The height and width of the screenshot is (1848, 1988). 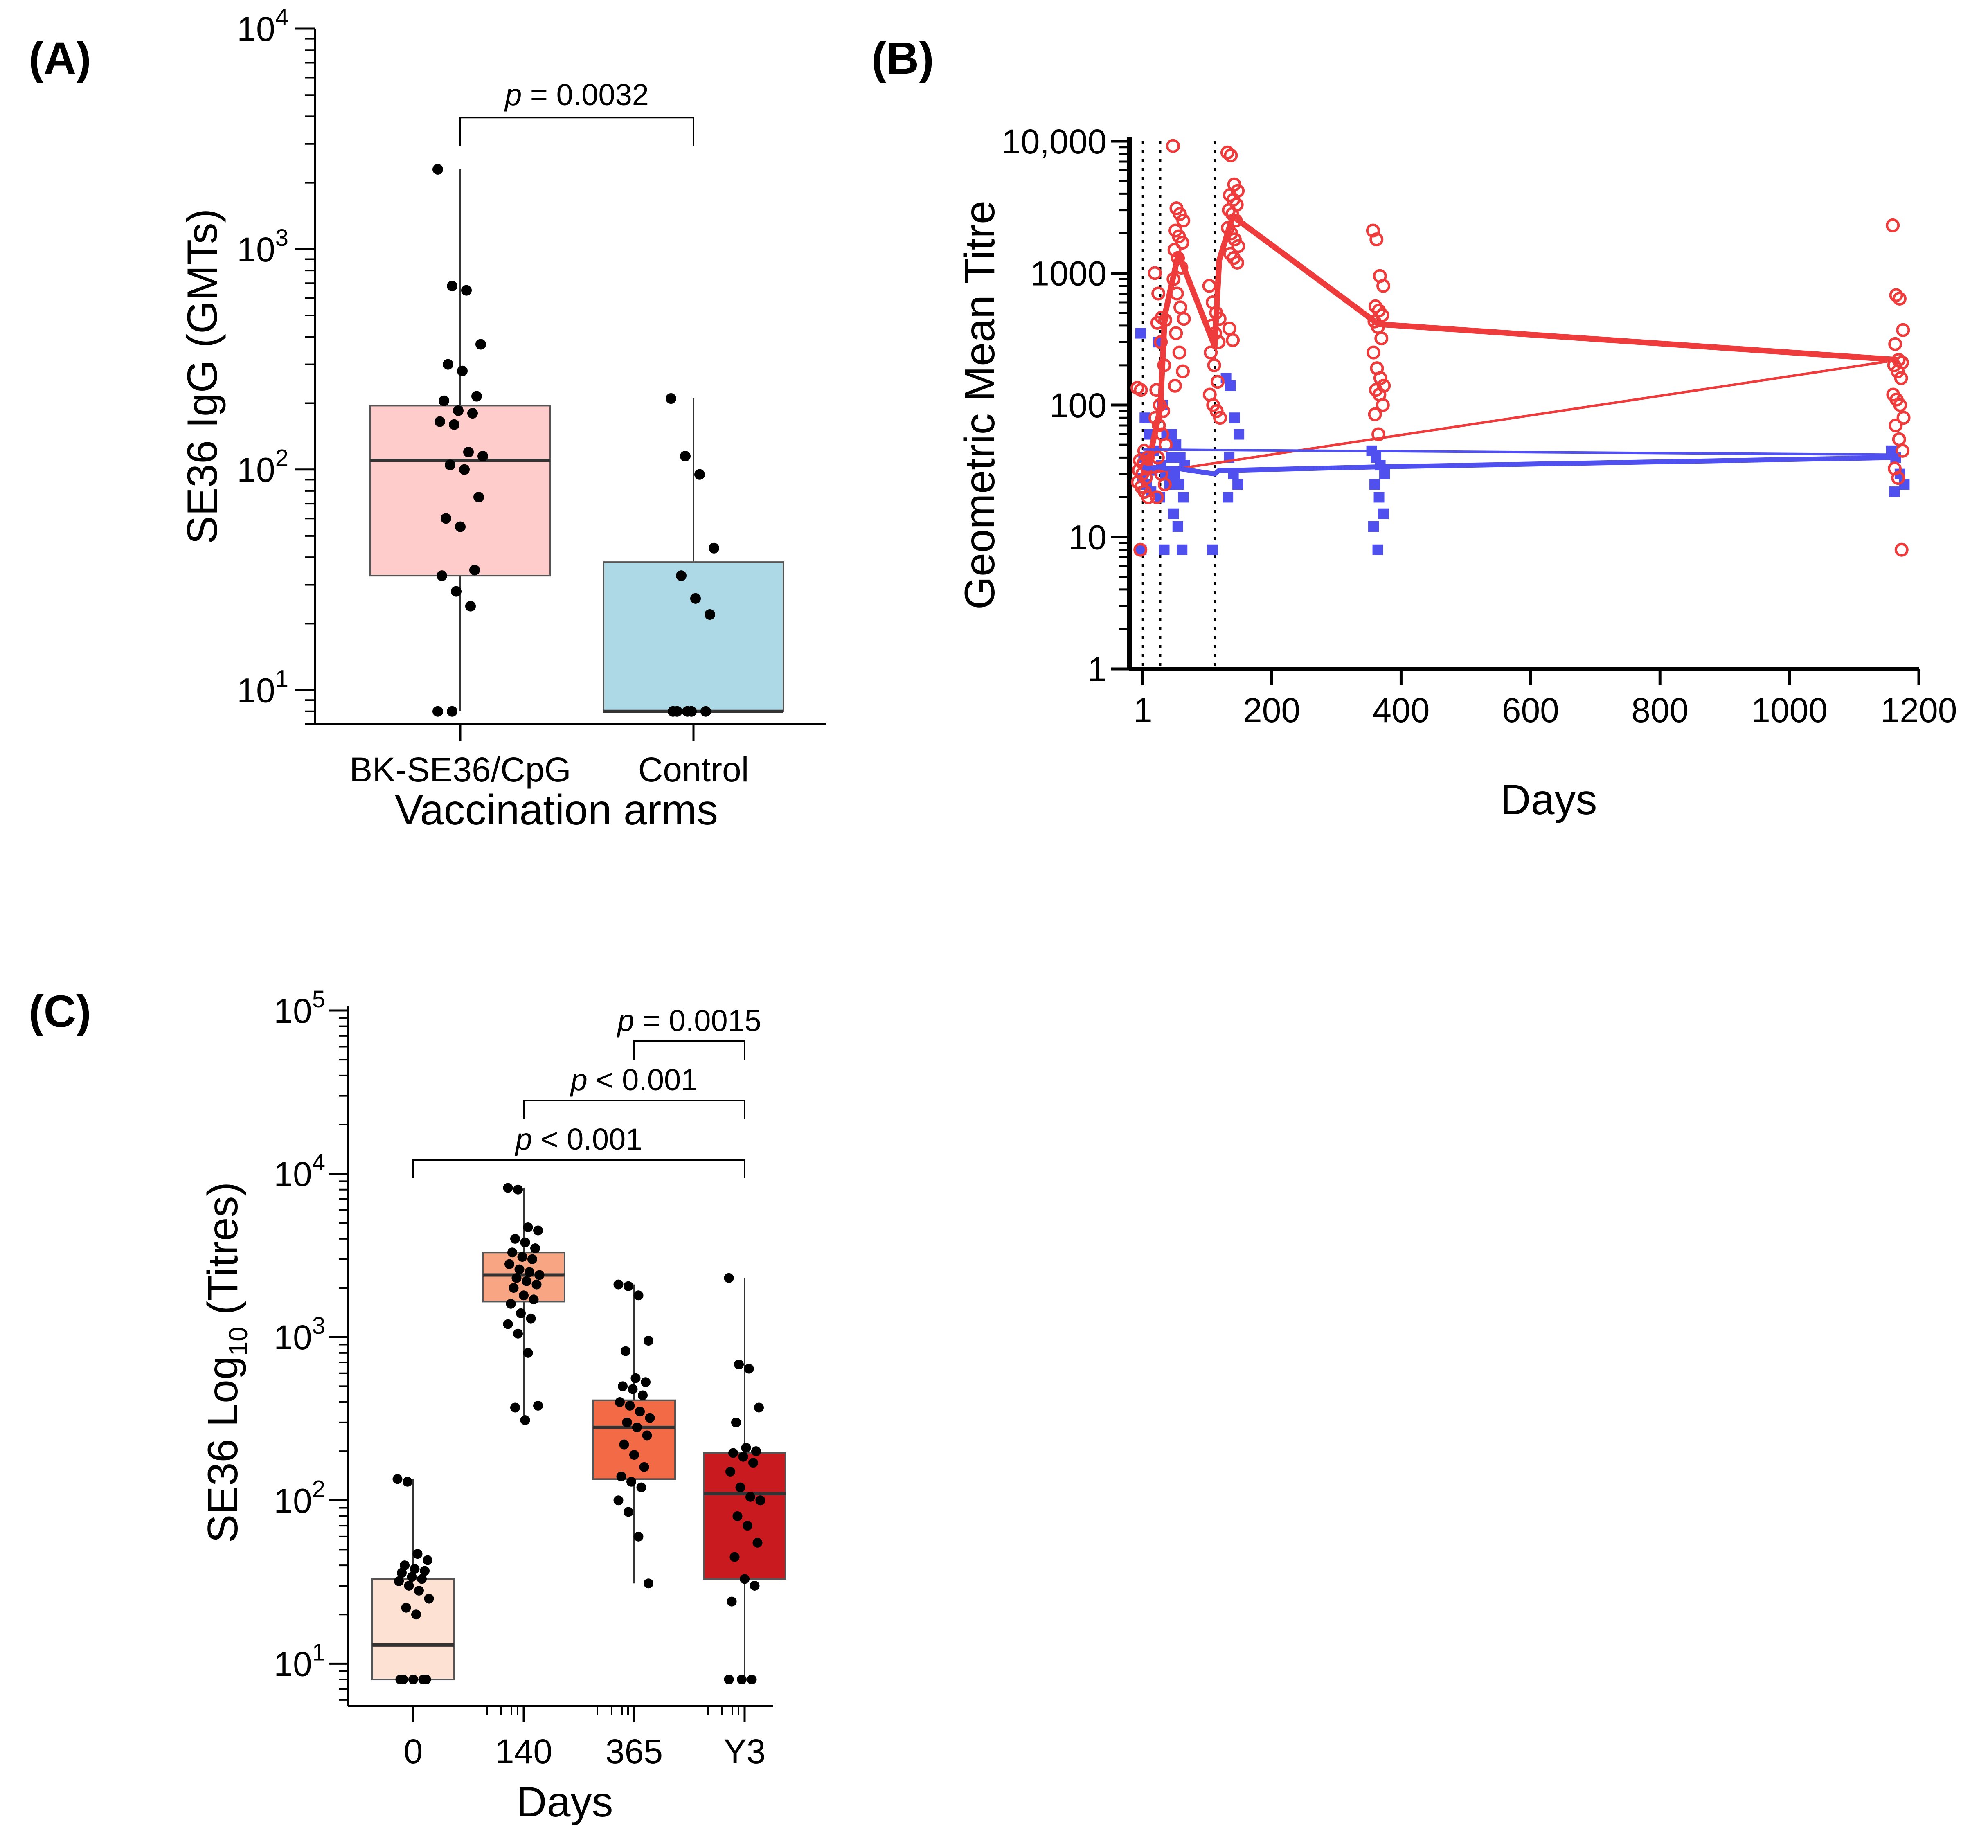 I want to click on a-y-tick-label-base: 10, so click(x=256, y=470).